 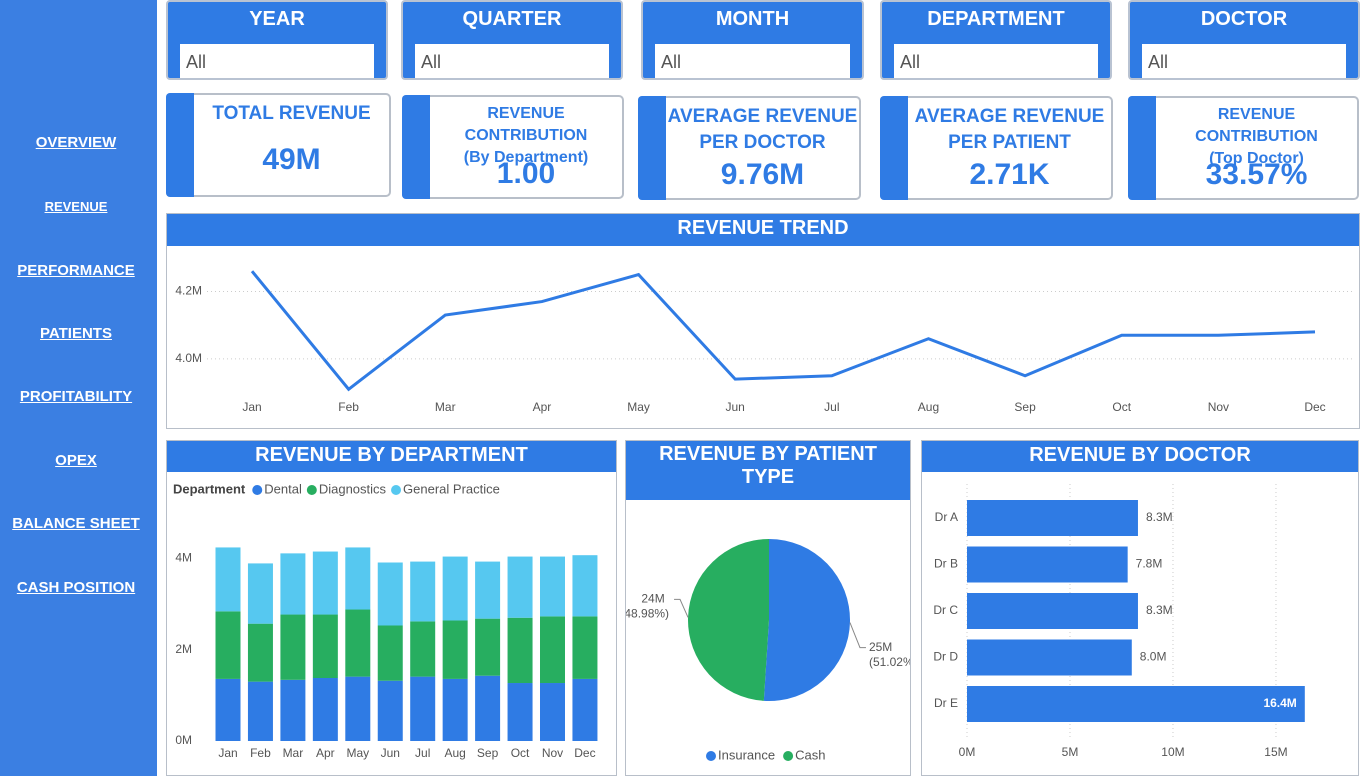 I want to click on kpi-card: REVENUE CONTRIBUTION (By Department) 1.00, so click(x=513, y=147).